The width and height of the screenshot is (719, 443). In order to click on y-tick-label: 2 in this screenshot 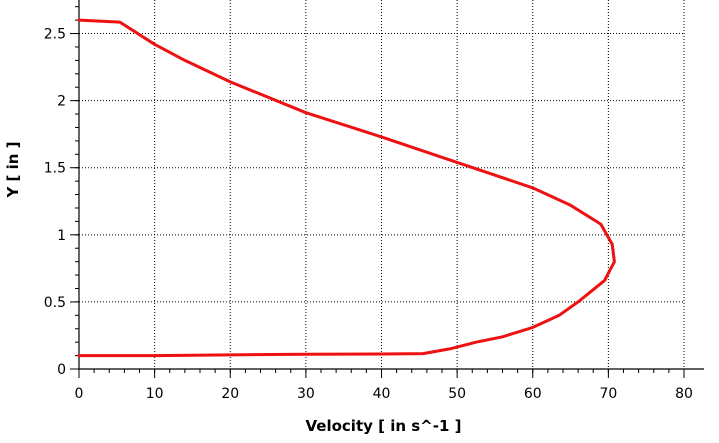, I will do `click(61, 102)`.